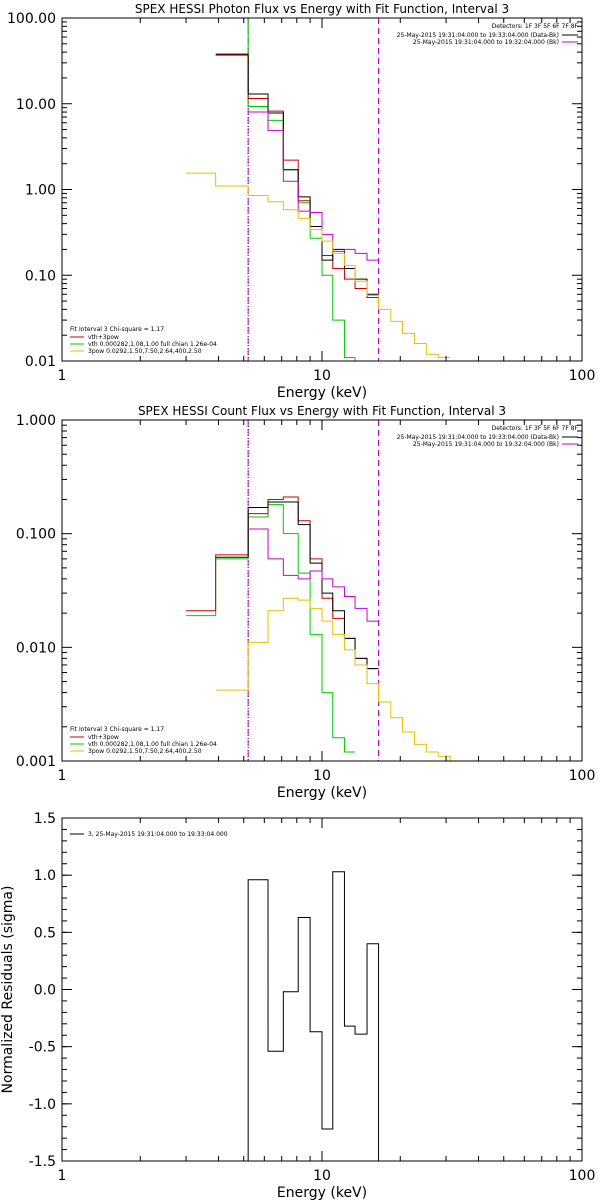  I want to click on y-axis-label: Normalized Residuals (sigma), so click(8, 990).